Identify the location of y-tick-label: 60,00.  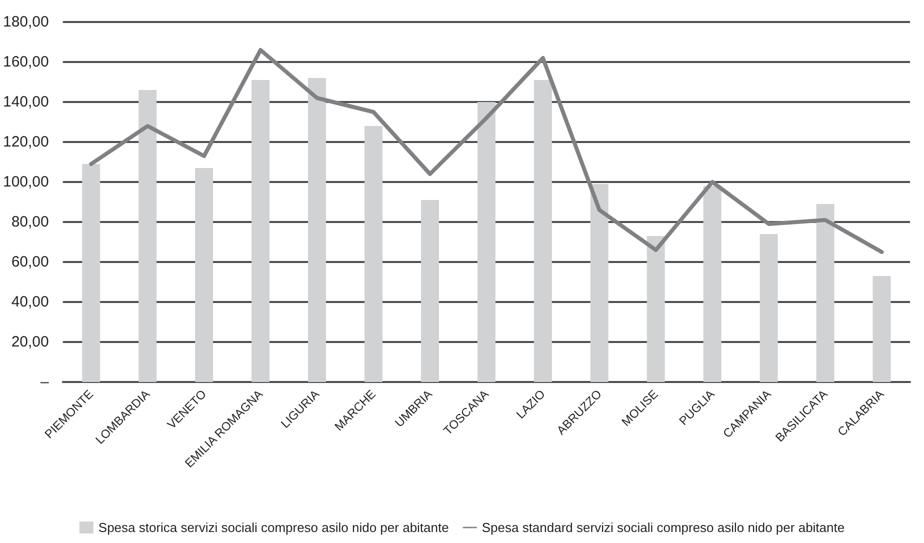
(30, 262).